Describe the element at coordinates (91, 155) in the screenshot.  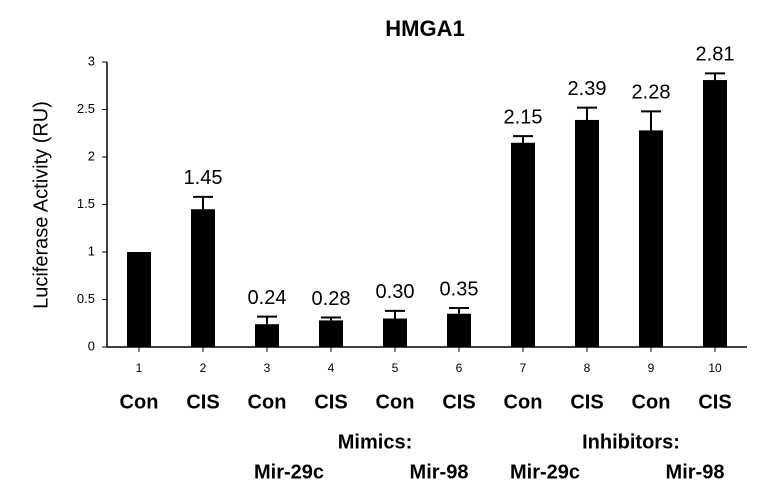
I see `y-tick-label: 2` at that location.